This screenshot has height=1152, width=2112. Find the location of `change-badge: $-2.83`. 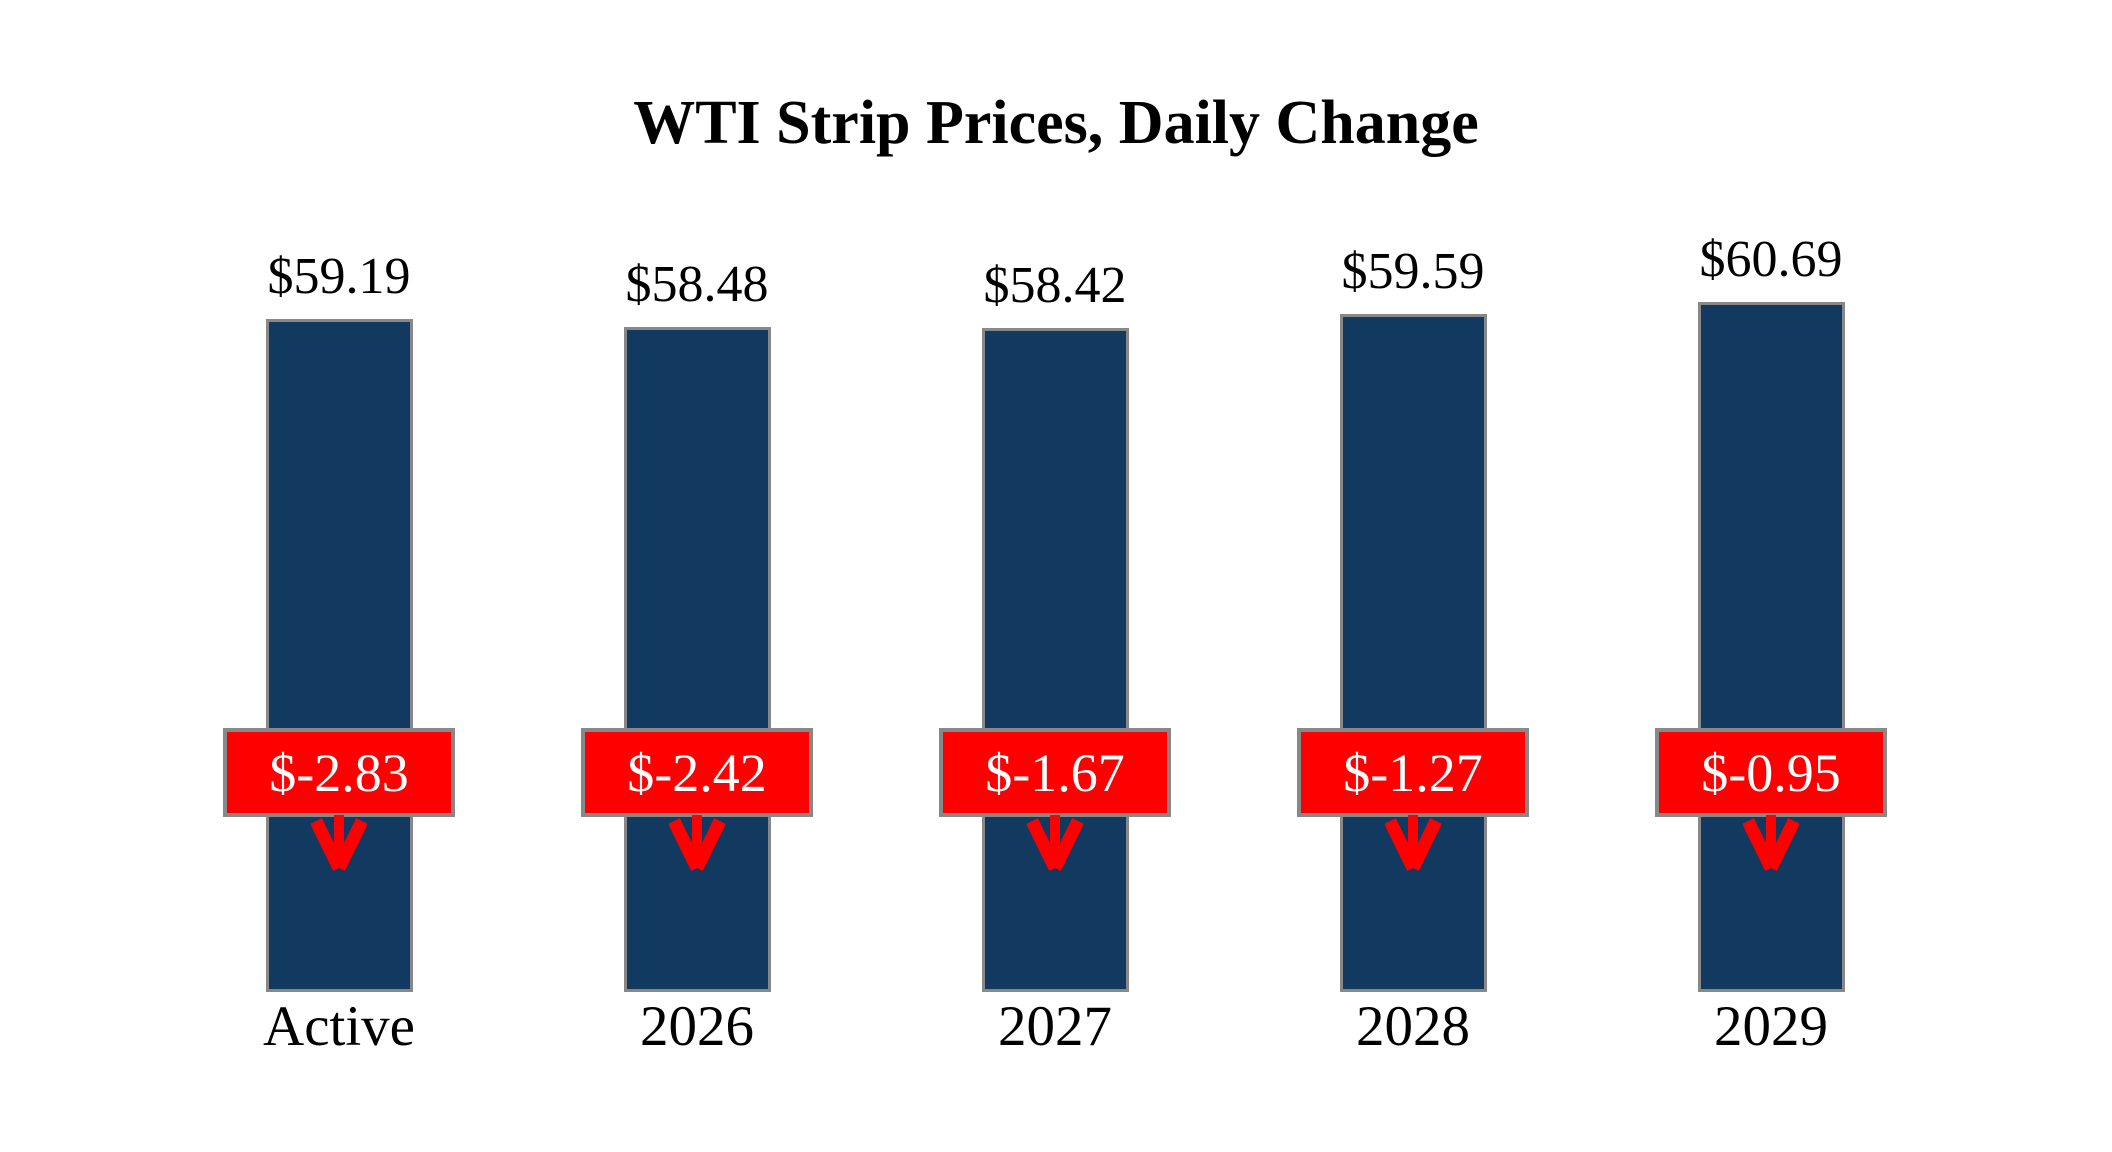

change-badge: $-2.83 is located at coordinates (339, 772).